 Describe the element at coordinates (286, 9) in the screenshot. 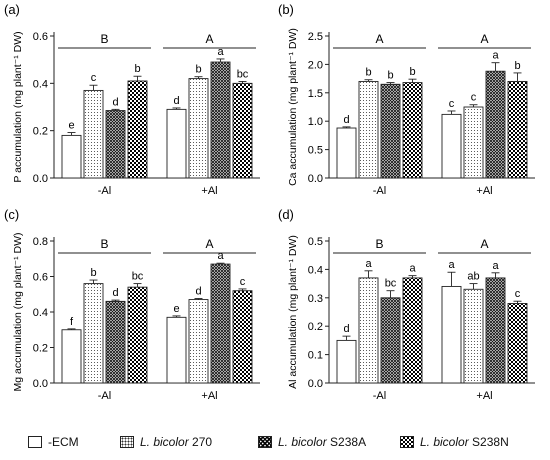

I see `panel-label: (b)` at that location.